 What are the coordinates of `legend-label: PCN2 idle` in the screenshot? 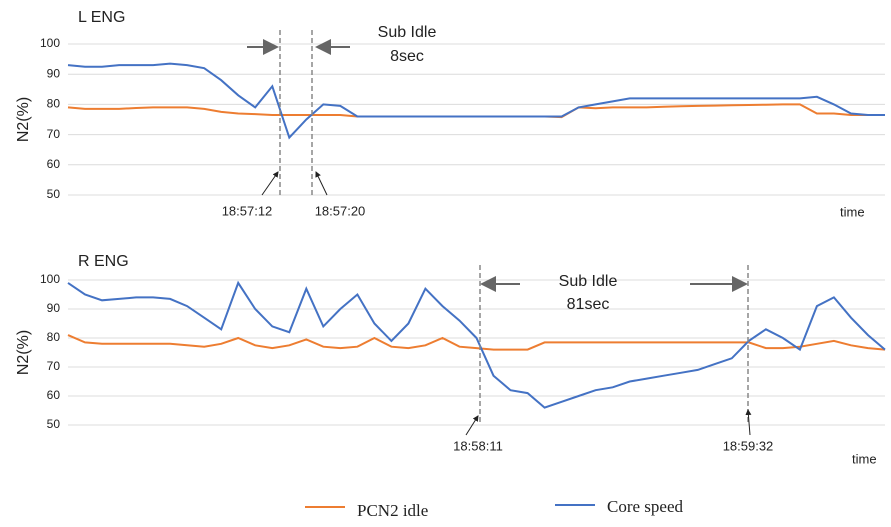 It's located at (392, 510).